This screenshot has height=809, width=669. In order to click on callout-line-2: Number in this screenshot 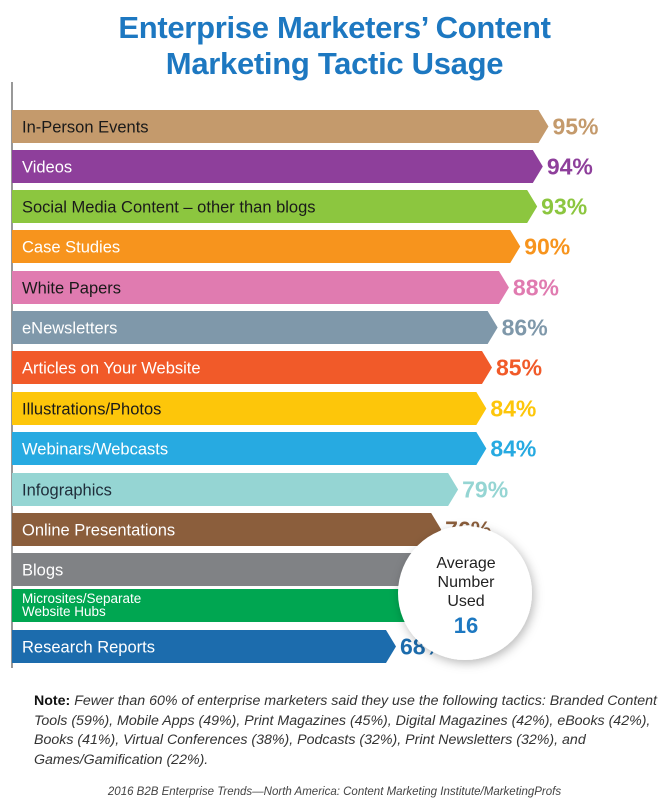, I will do `click(467, 582)`.